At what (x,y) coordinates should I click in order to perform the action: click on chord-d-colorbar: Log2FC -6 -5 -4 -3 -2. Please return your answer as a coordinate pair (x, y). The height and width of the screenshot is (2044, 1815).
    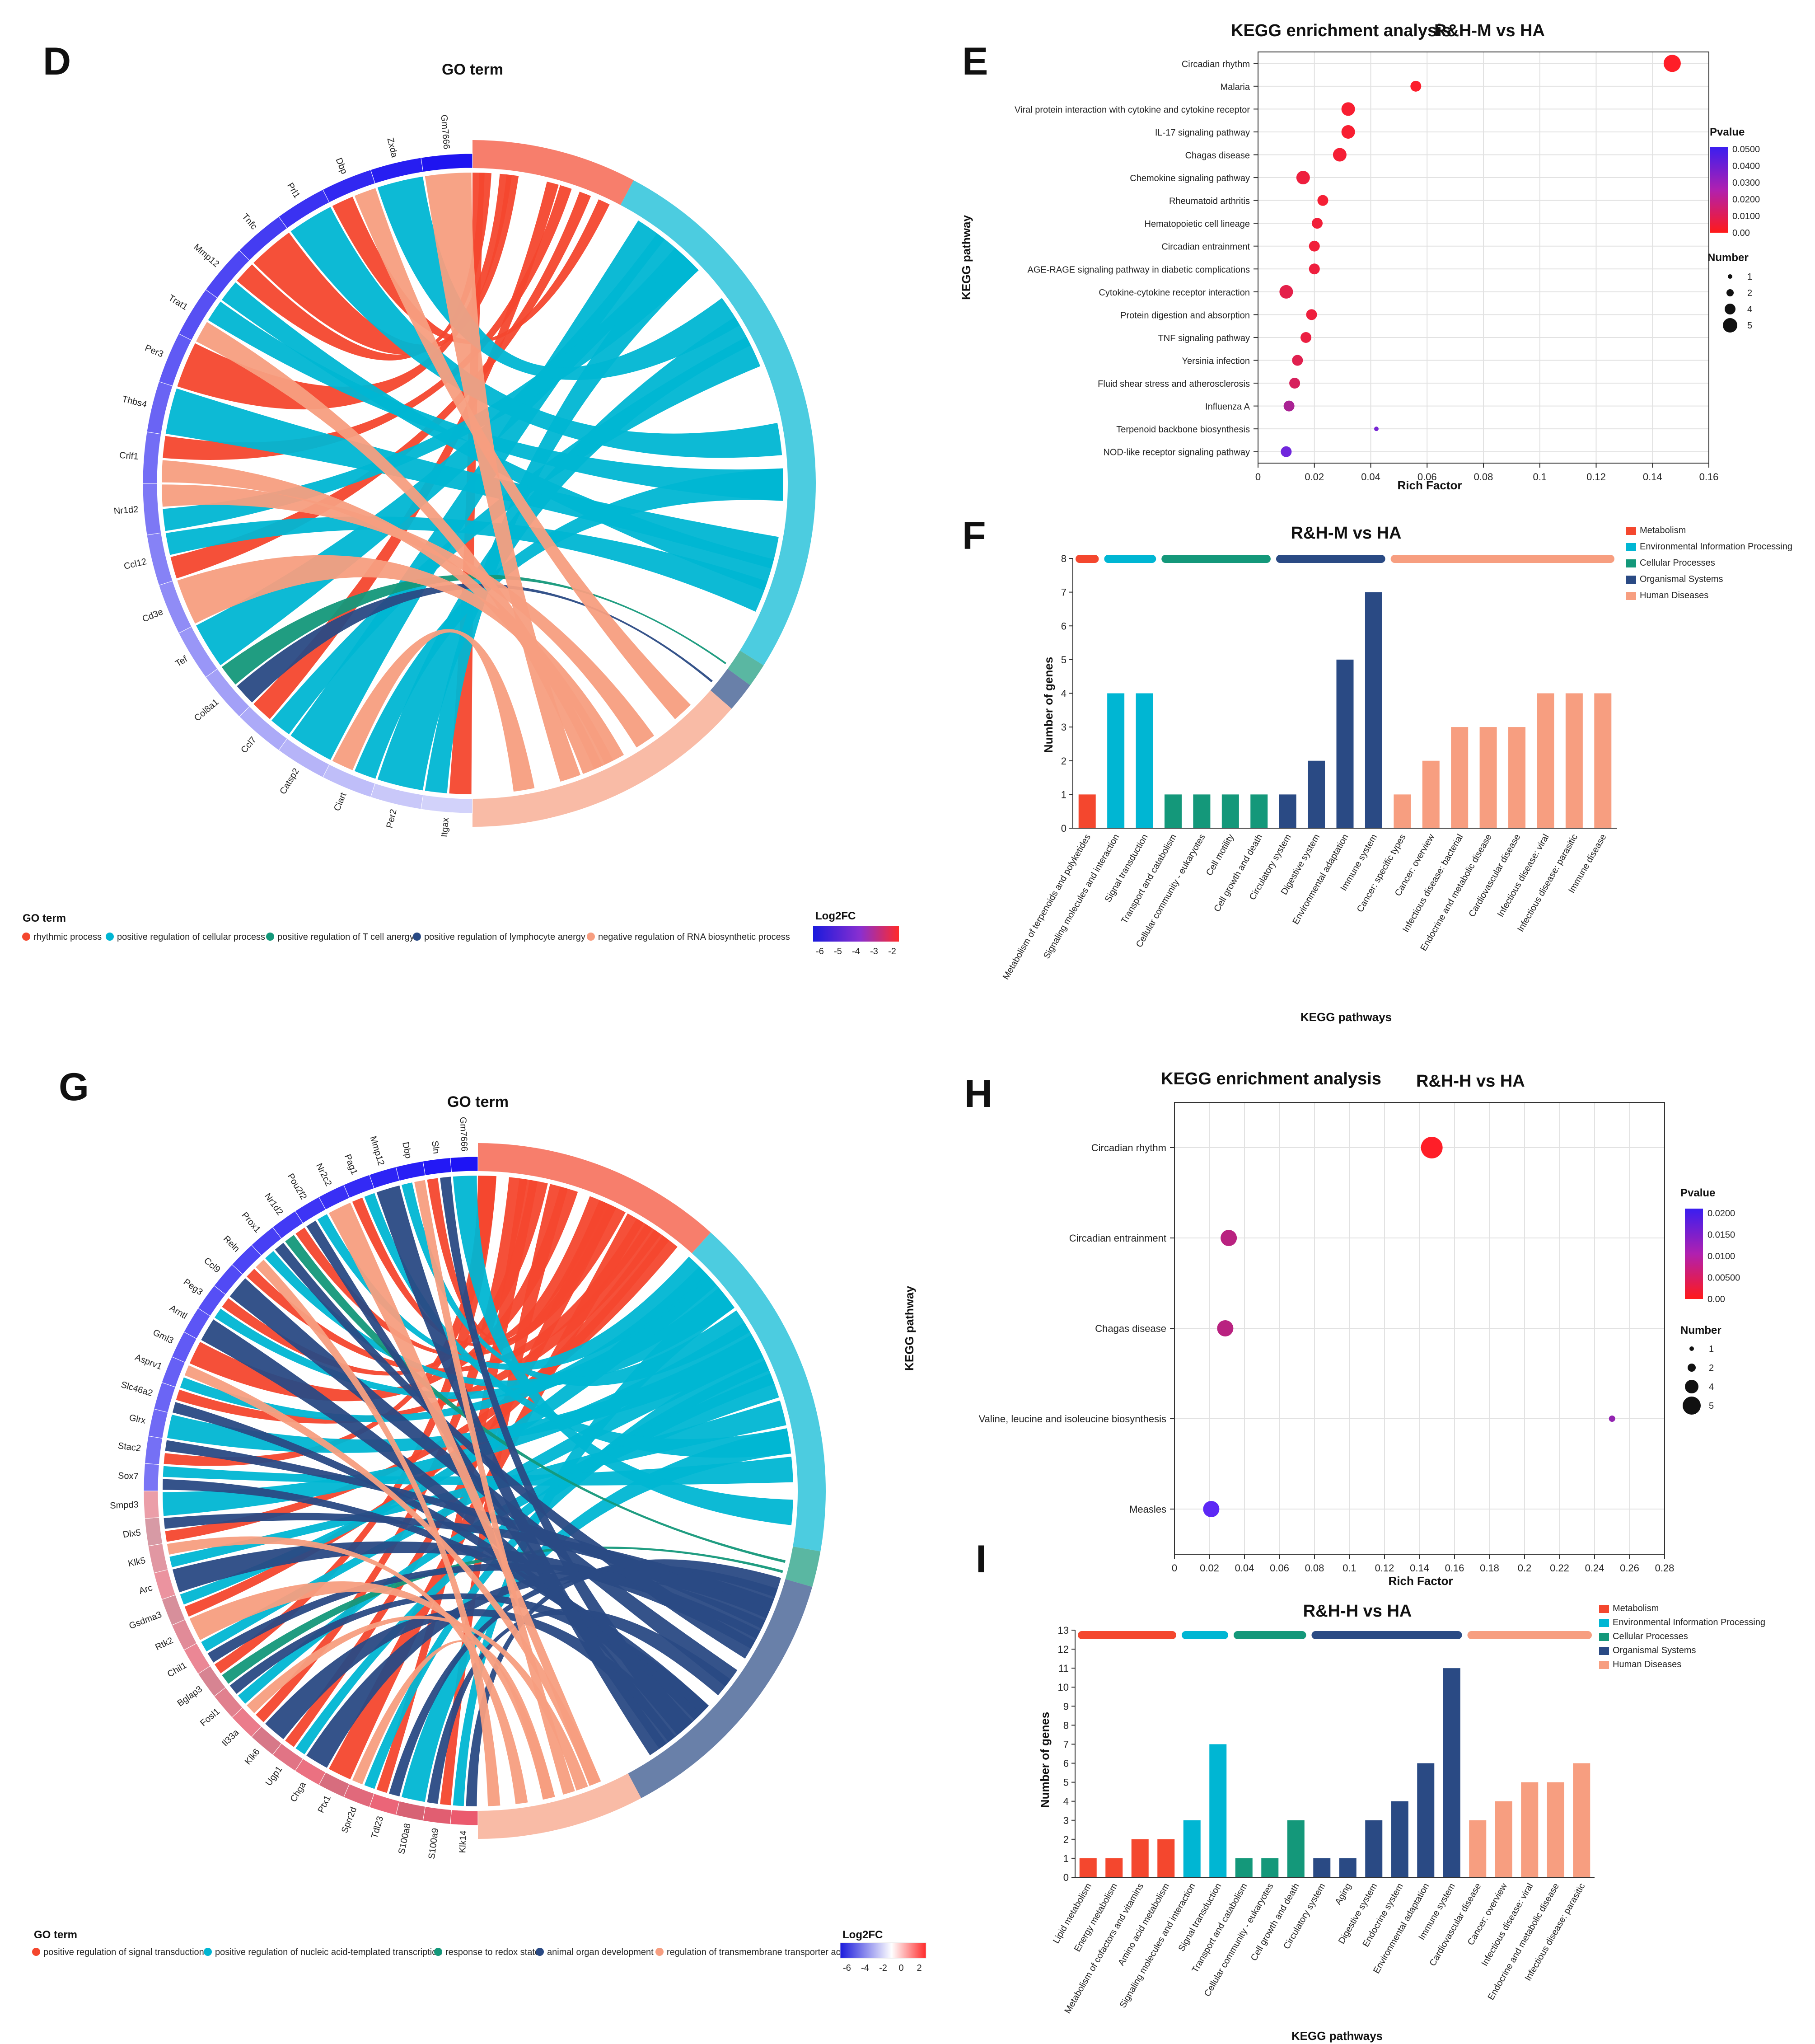
    Looking at the image, I should click on (856, 933).